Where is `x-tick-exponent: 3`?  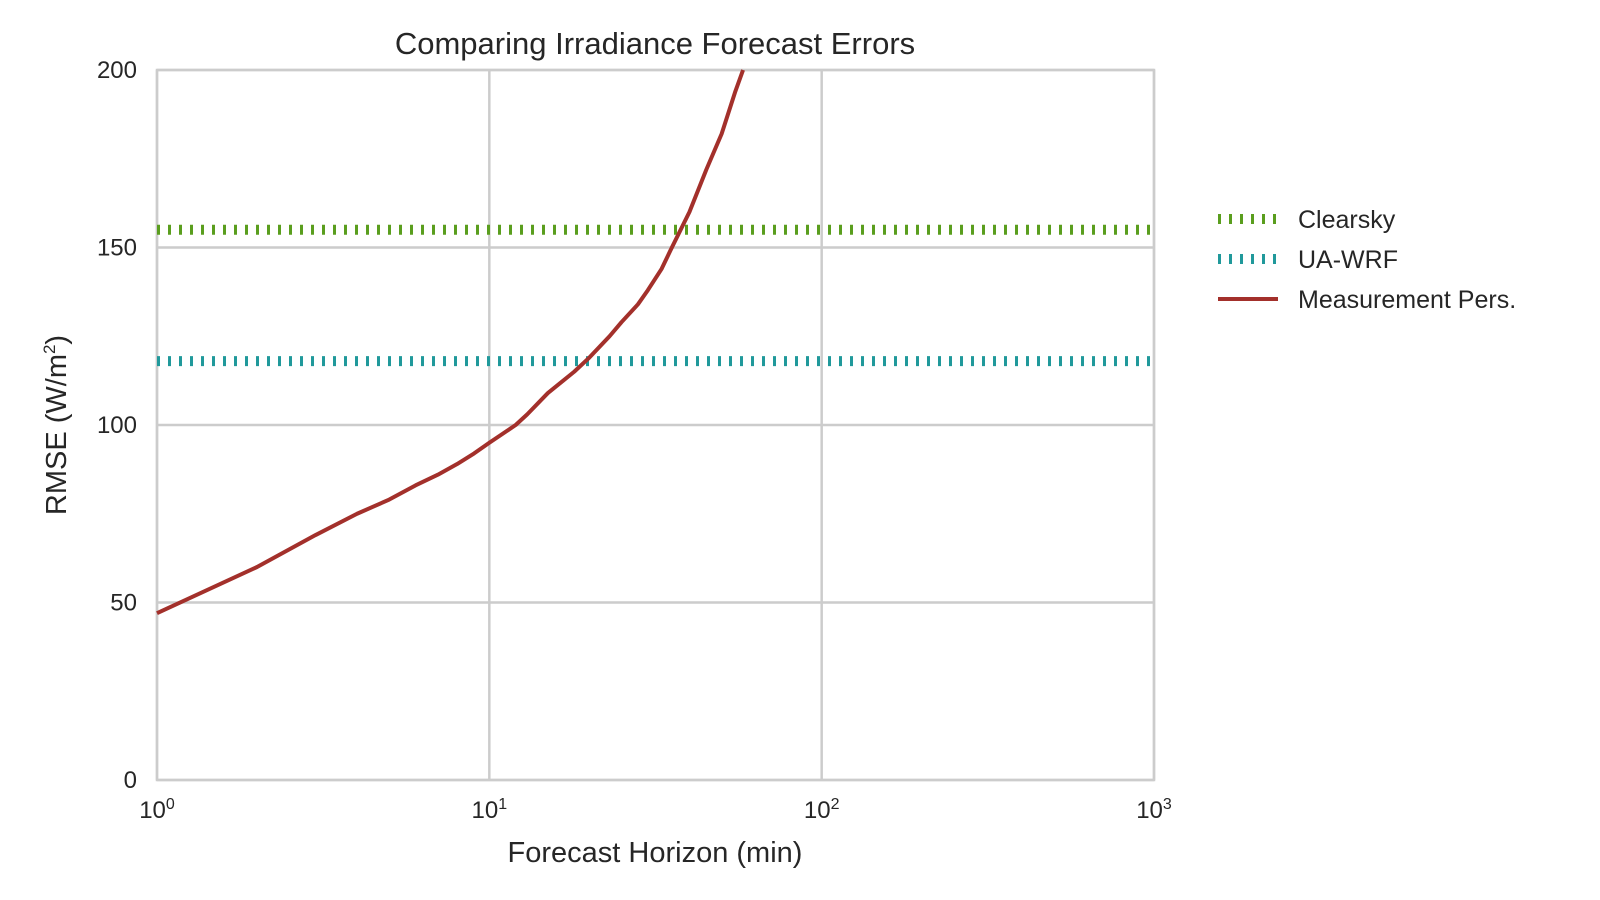 x-tick-exponent: 3 is located at coordinates (1167, 804).